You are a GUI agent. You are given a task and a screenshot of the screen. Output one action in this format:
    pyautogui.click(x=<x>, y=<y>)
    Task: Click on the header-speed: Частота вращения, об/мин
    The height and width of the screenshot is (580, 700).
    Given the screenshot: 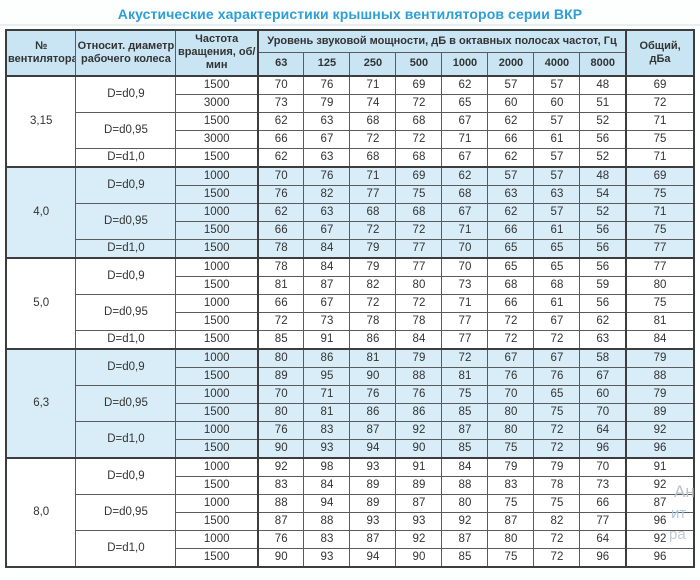 What is the action you would take?
    pyautogui.click(x=217, y=53)
    